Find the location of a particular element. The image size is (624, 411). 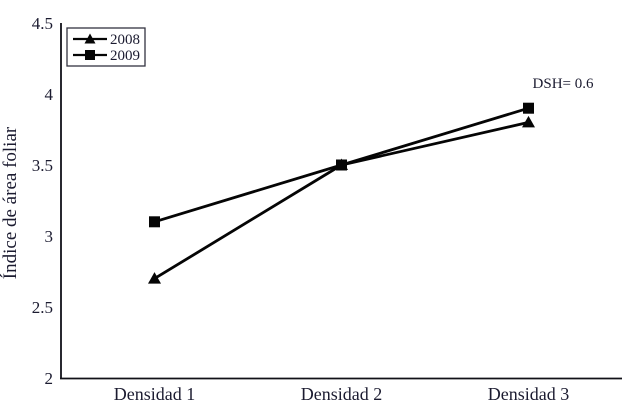

x-tick-label: Densidad 2 is located at coordinates (341, 394).